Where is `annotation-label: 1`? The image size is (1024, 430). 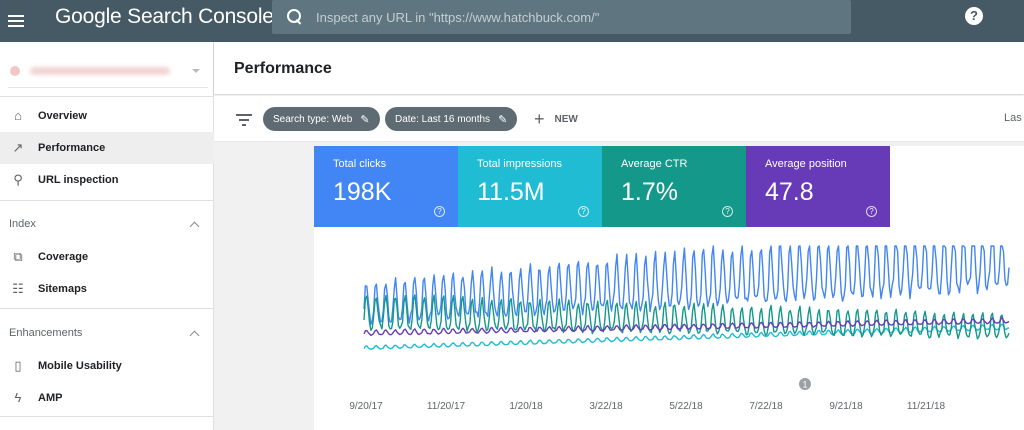
annotation-label: 1 is located at coordinates (804, 385).